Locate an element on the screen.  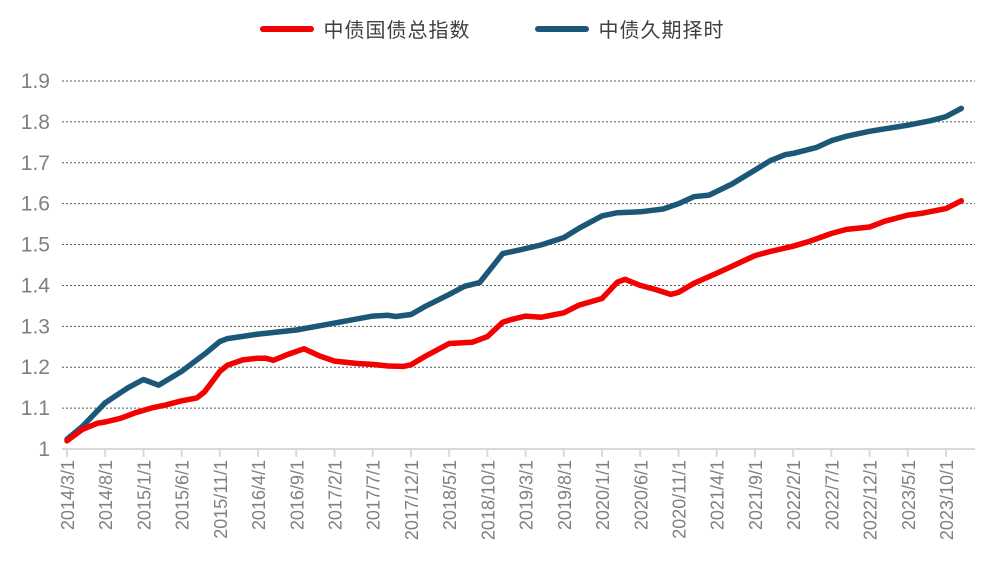
x-tick-label: 2021/4/1 is located at coordinates (718, 495).